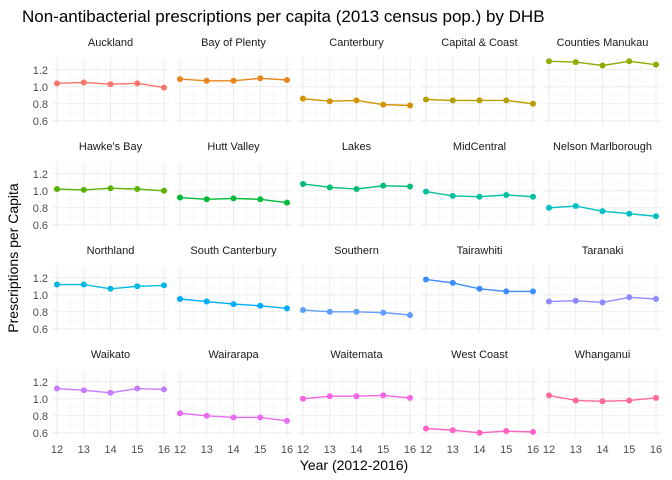  Describe the element at coordinates (356, 43) in the screenshot. I see `strip-label: Canterbury` at that location.